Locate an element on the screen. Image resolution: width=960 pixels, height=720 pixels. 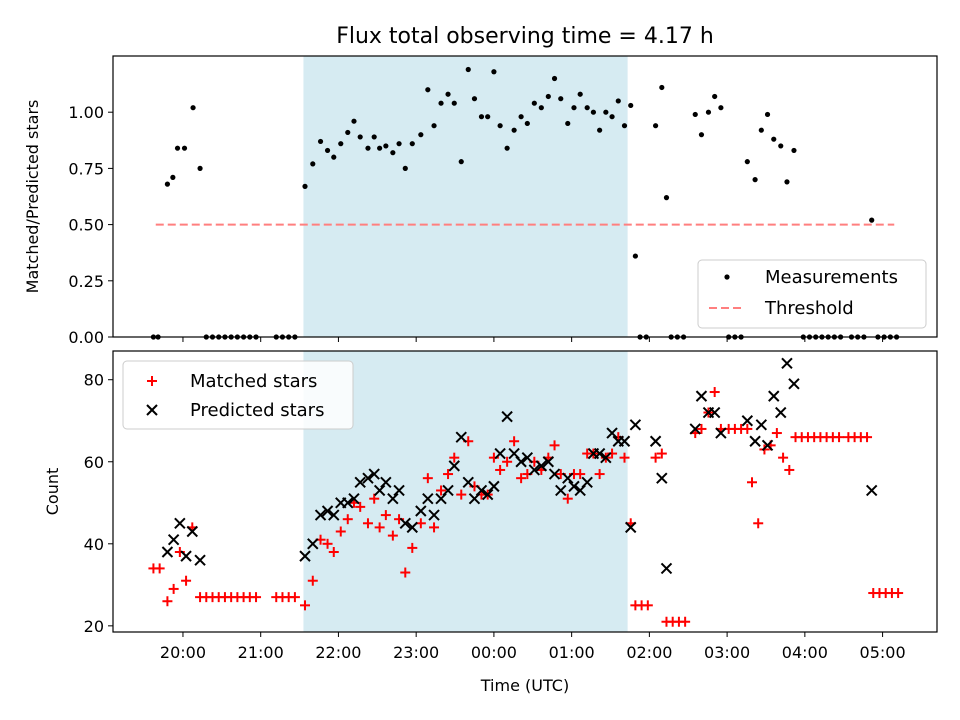
top-y-ticks: 0.00 0.25 0.50 0.75 1.00 is located at coordinates (90, 225).